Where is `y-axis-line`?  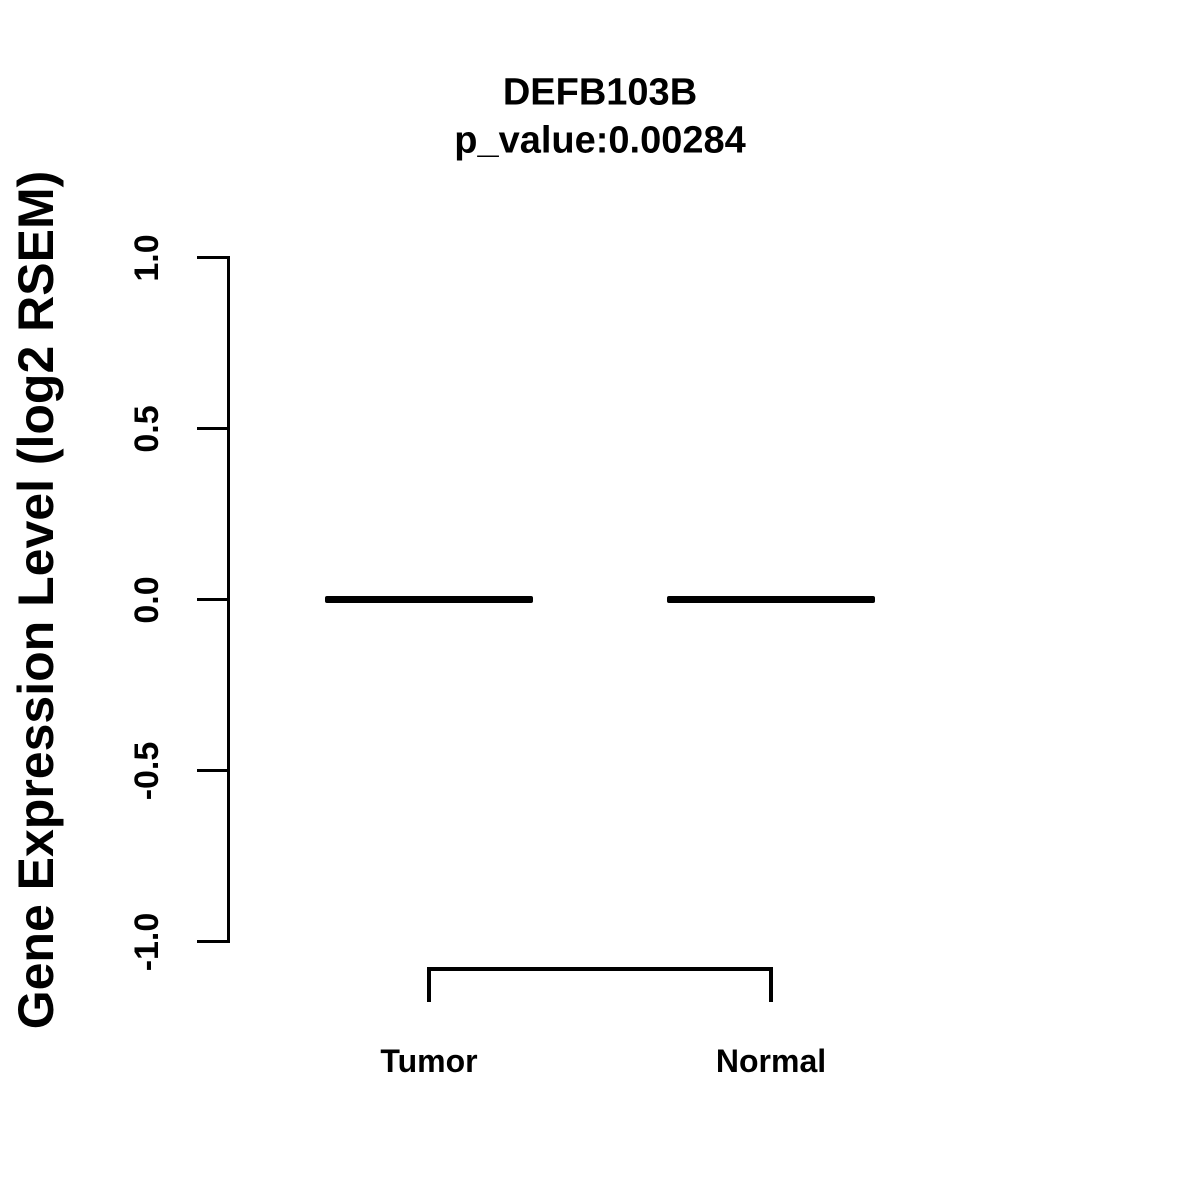
y-axis-line is located at coordinates (228, 599).